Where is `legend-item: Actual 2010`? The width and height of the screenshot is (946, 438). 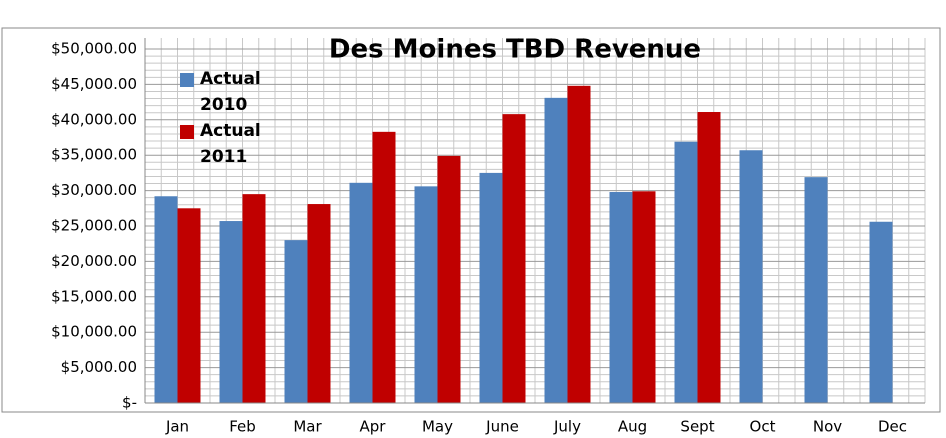 legend-item: Actual 2010 is located at coordinates (230, 92).